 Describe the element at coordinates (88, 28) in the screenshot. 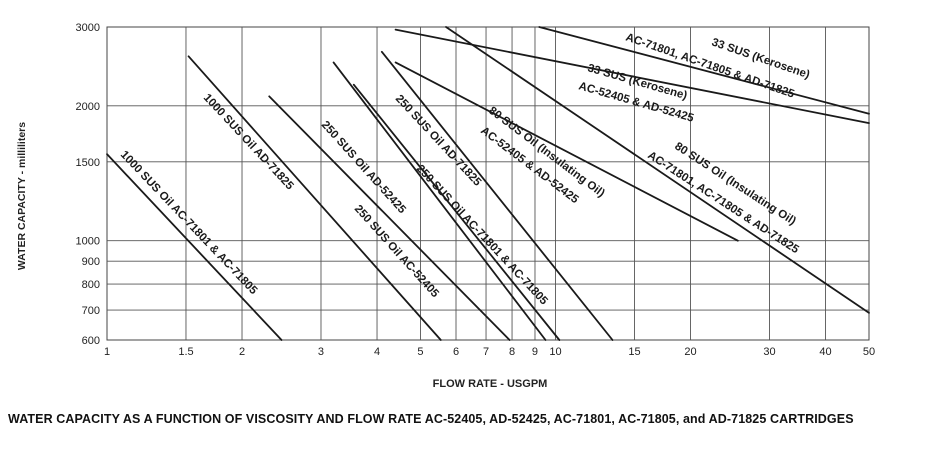

I see `y-tick-label: 3000` at that location.